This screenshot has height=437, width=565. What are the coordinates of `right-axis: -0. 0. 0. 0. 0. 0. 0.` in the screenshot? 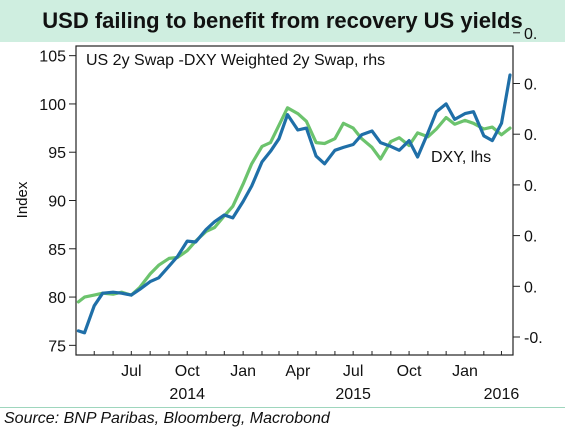 It's located at (528, 186).